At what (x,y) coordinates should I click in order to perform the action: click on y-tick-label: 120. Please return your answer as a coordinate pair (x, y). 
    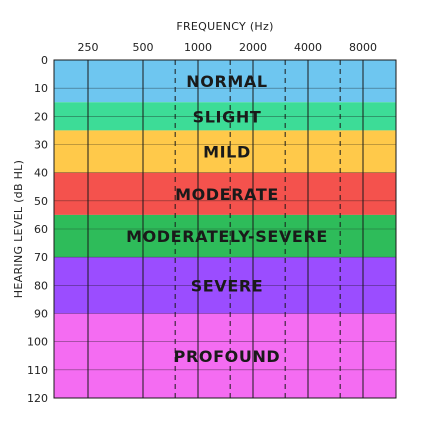
    Looking at the image, I should click on (37, 398).